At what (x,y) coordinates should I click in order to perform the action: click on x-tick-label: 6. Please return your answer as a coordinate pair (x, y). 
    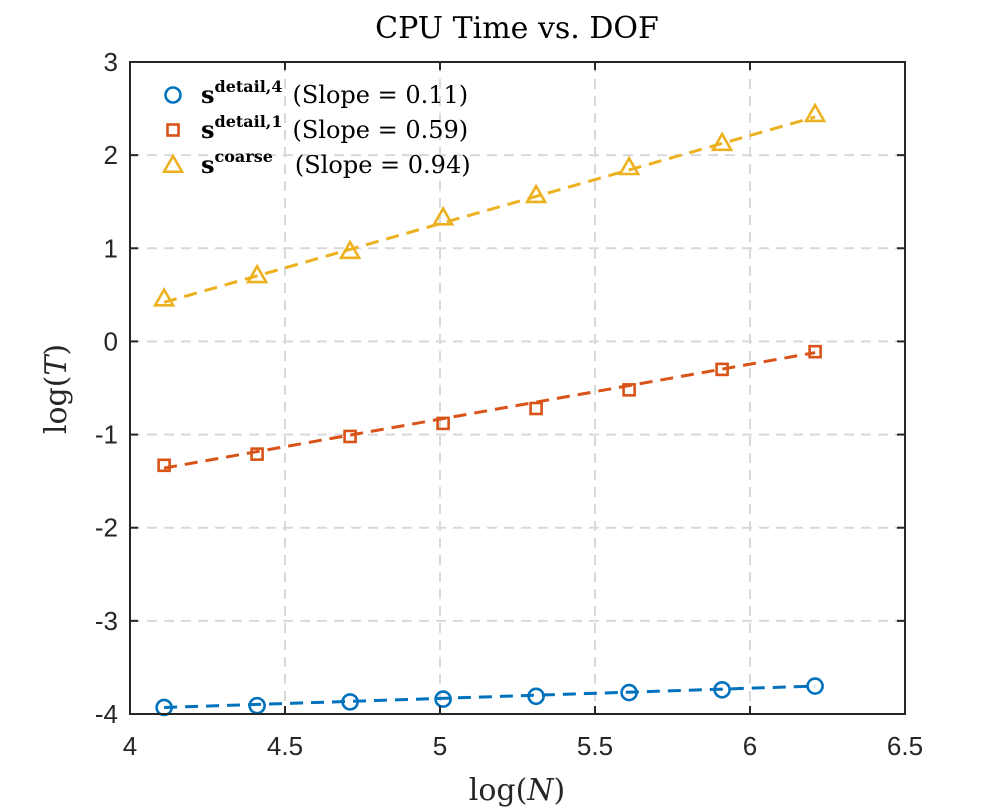
    Looking at the image, I should click on (750, 746).